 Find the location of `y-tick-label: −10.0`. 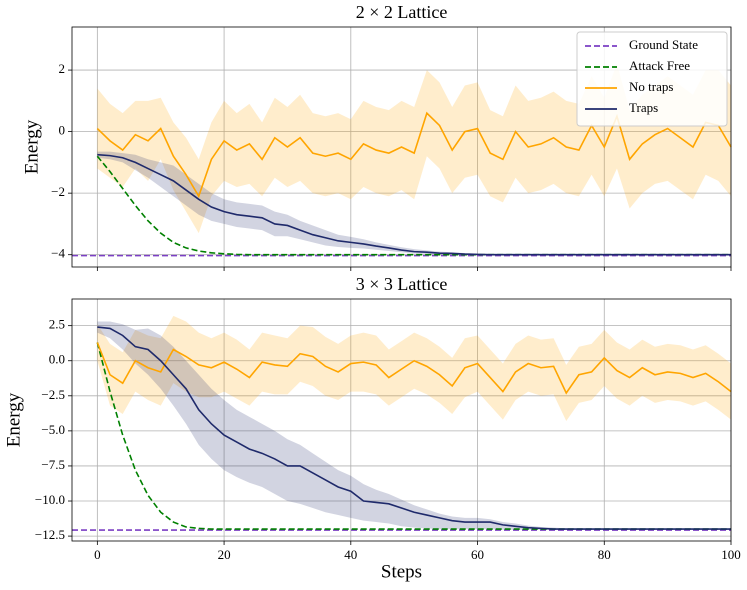

y-tick-label: −10.0 is located at coordinates (50, 499).